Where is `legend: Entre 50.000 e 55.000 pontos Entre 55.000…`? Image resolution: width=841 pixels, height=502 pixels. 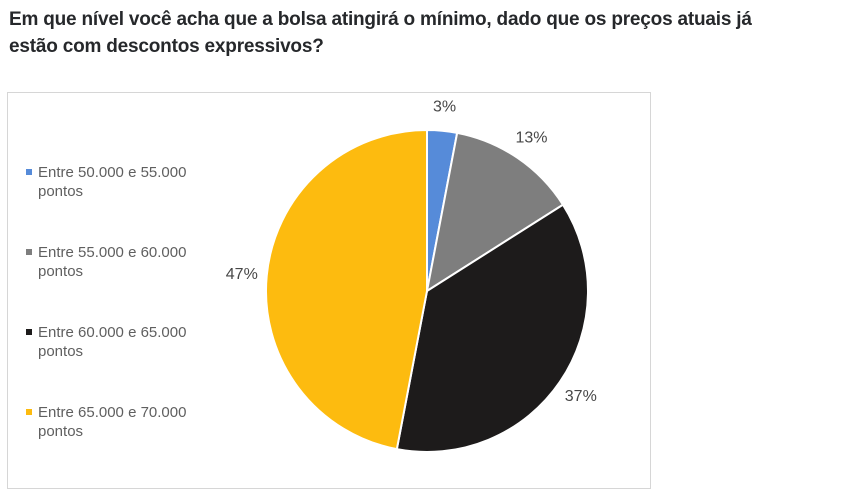 legend: Entre 50.000 e 55.000 pontos Entre 55.000… is located at coordinates (115, 323).